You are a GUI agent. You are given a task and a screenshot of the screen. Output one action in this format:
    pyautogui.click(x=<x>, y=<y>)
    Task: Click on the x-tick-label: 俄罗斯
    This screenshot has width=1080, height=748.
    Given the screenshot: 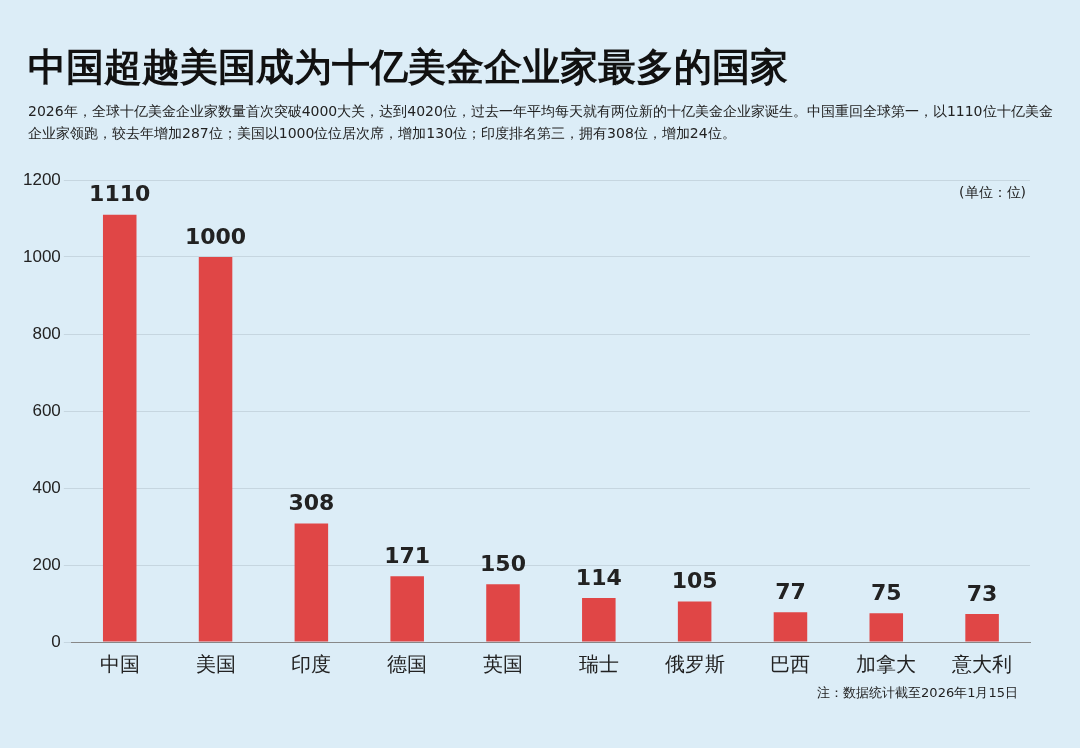 What is the action you would take?
    pyautogui.click(x=694, y=663)
    